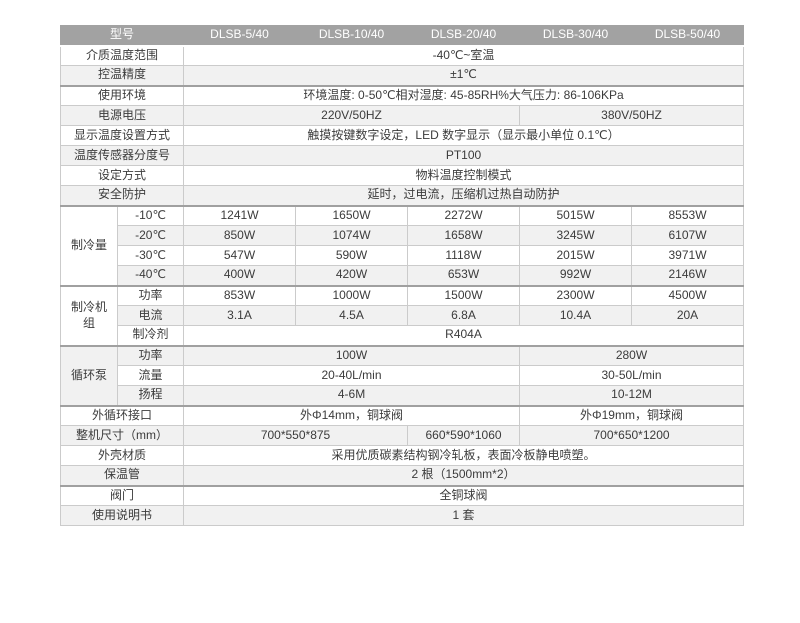  Describe the element at coordinates (150, 315) in the screenshot. I see `sub-row-label: 电流` at that location.